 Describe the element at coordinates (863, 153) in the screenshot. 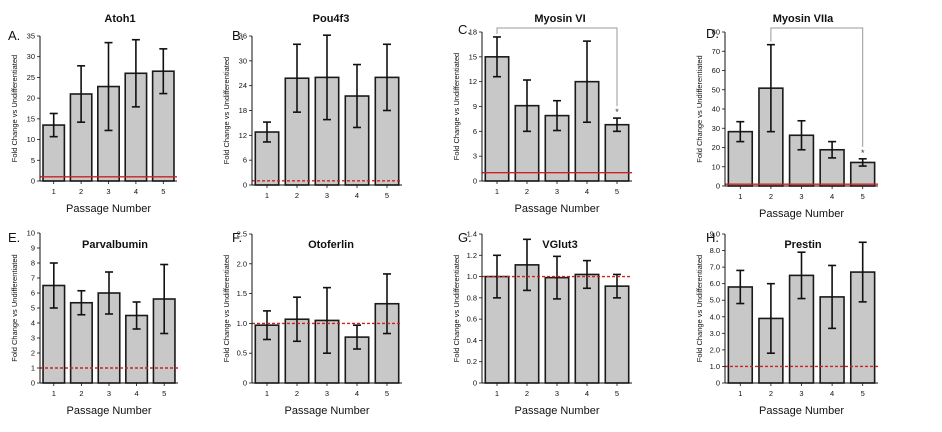

I see `significance-star: *` at that location.